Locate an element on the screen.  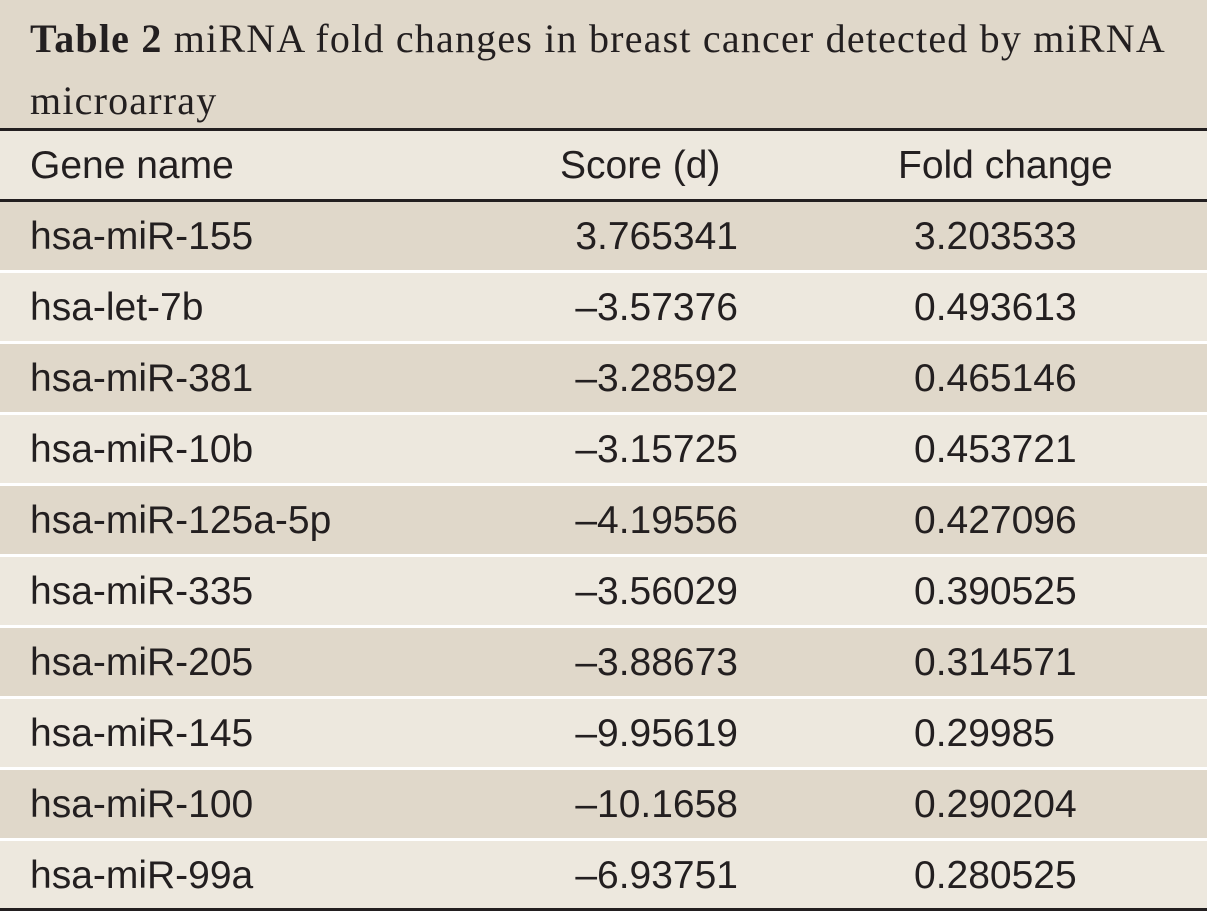
table-row: hsa-miR-145 –9.95619 0.29985 is located at coordinates (603, 734).